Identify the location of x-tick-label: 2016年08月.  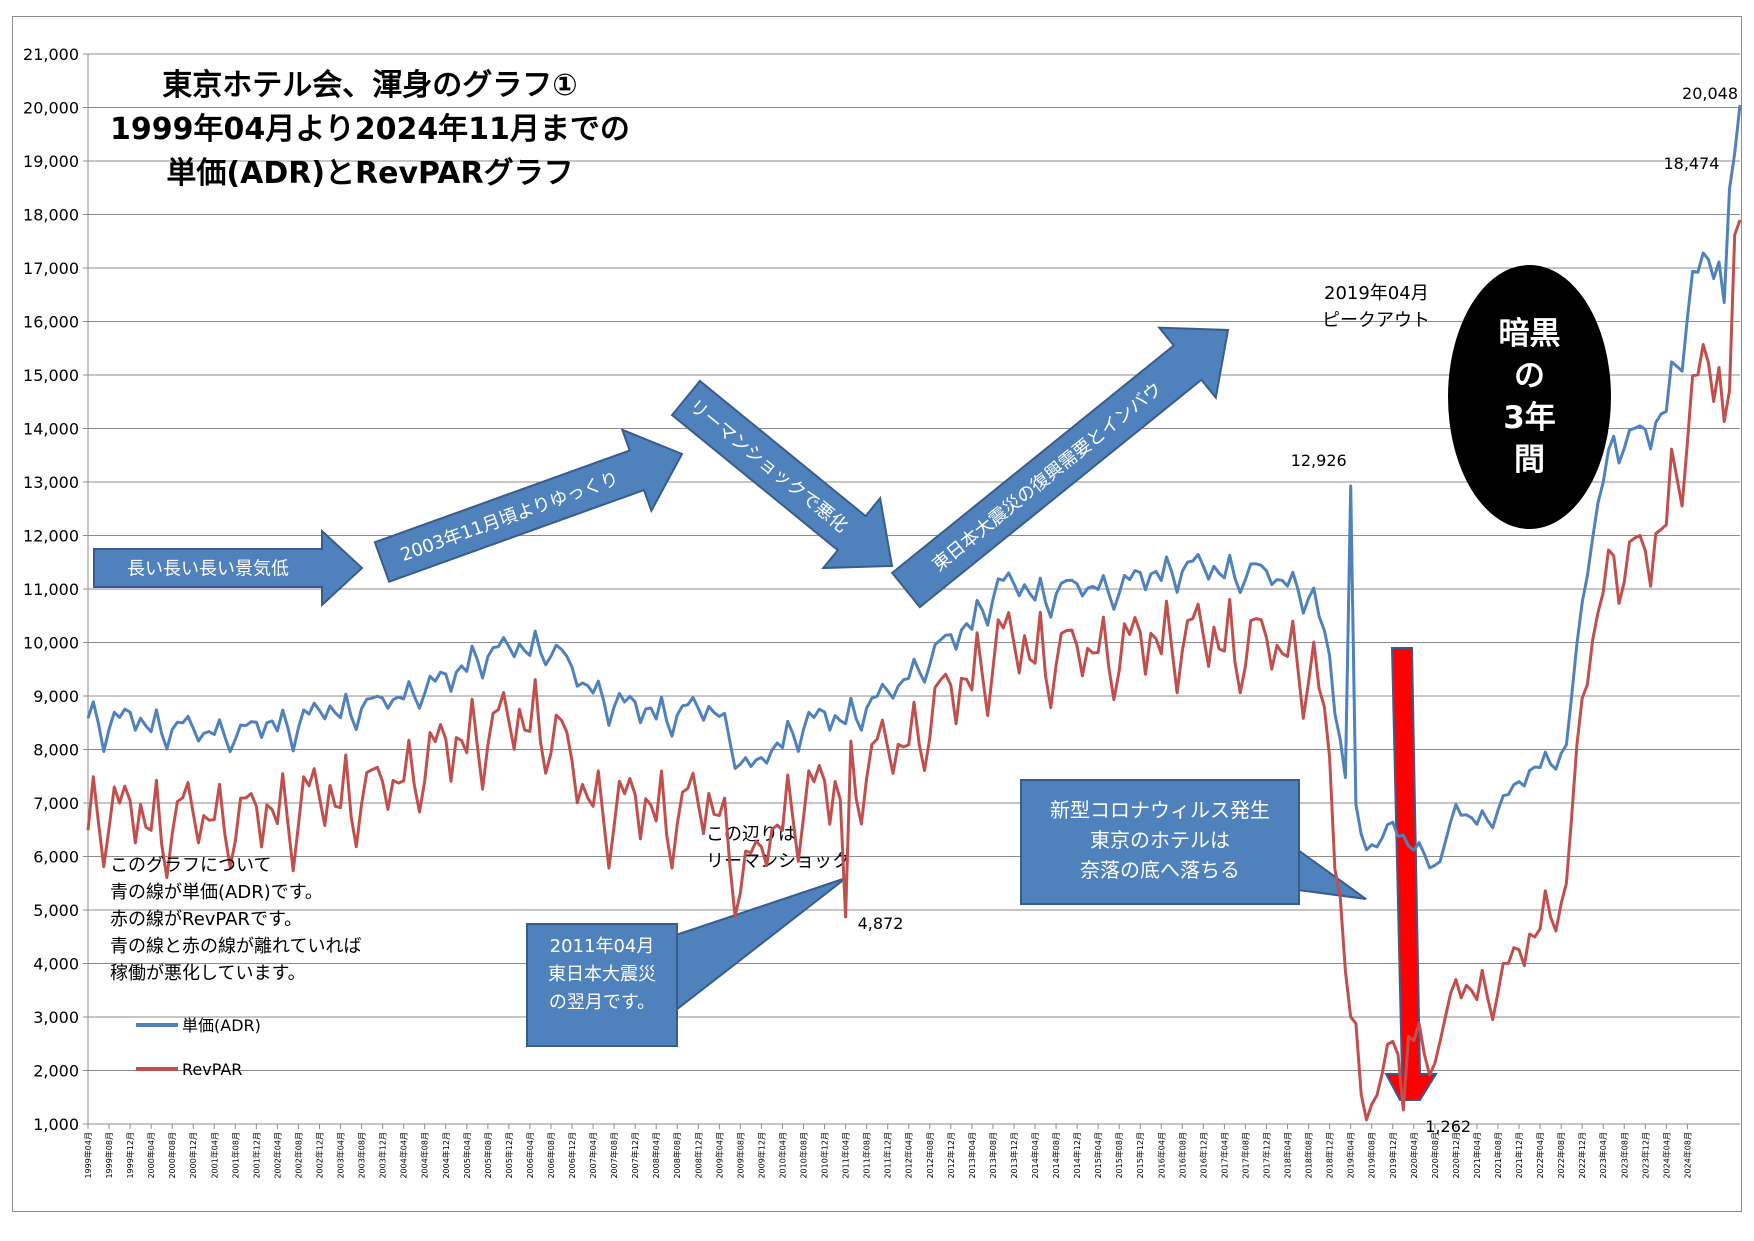
(1182, 1155).